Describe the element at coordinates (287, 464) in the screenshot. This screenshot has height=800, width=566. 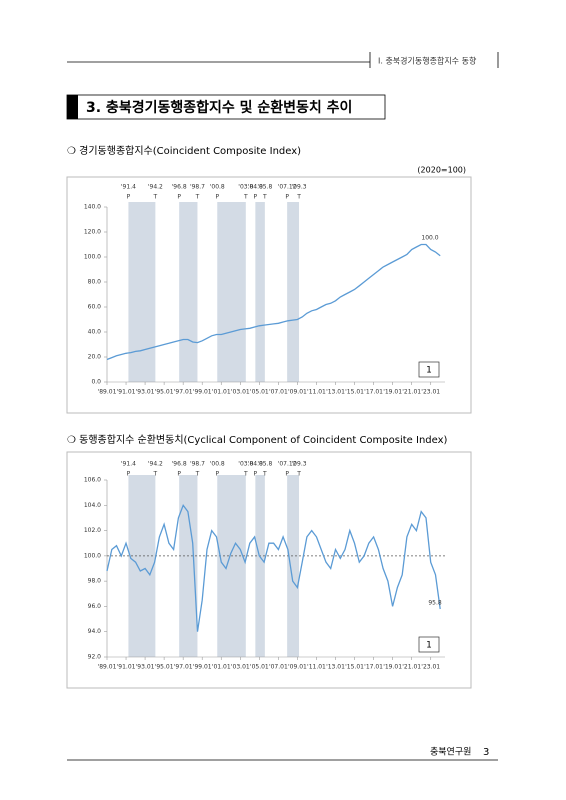
I see `turning-date: '07.12` at that location.